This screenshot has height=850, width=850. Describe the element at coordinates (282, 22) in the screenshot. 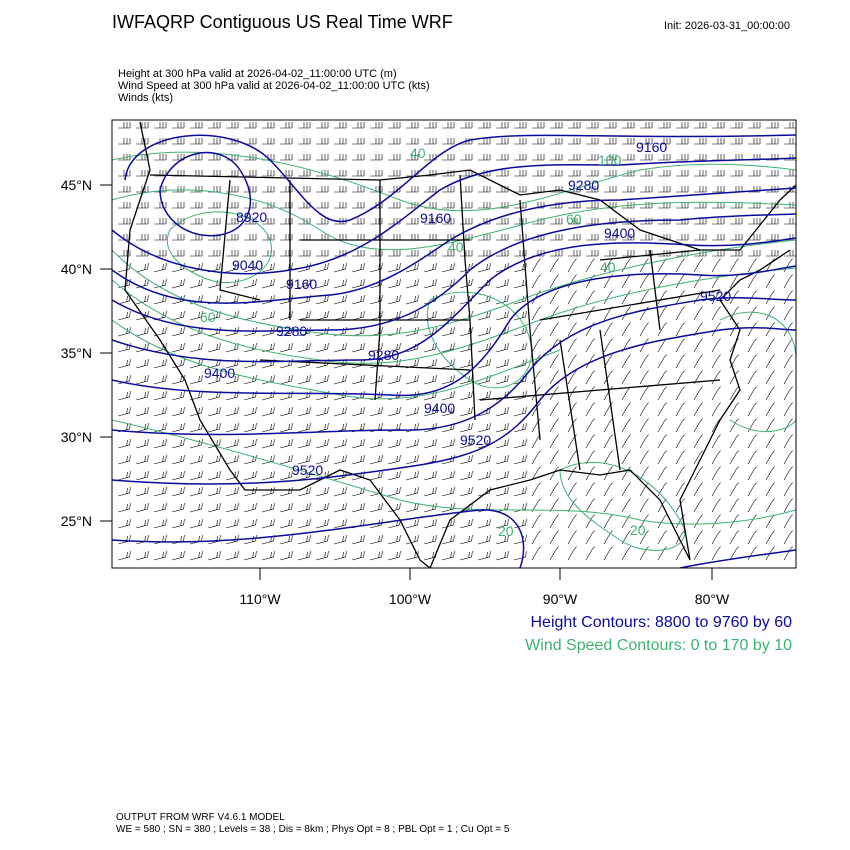

I see `plot-title: IWFAQRP Contiguous US Real Time WRF` at that location.